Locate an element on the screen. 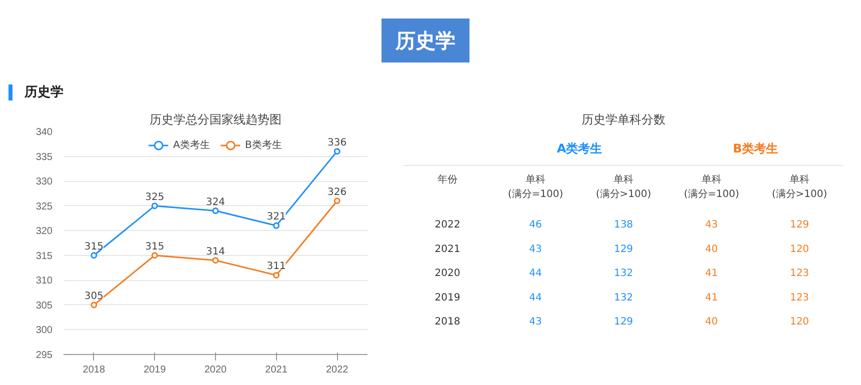 This screenshot has width=861, height=385. y-tick-label: 2018 is located at coordinates (447, 322).